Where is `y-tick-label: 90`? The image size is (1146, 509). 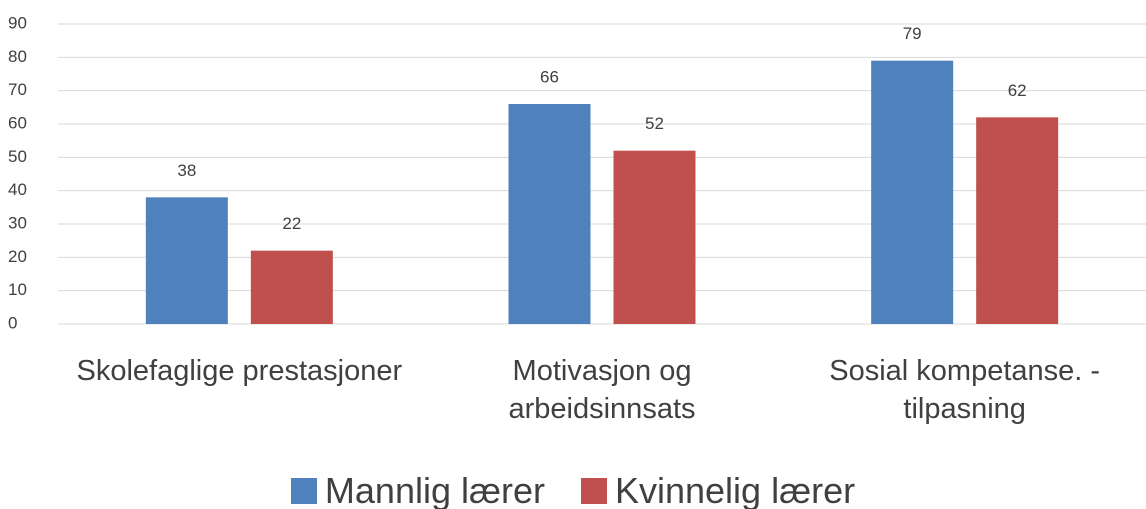
y-tick-label: 90 is located at coordinates (17, 22).